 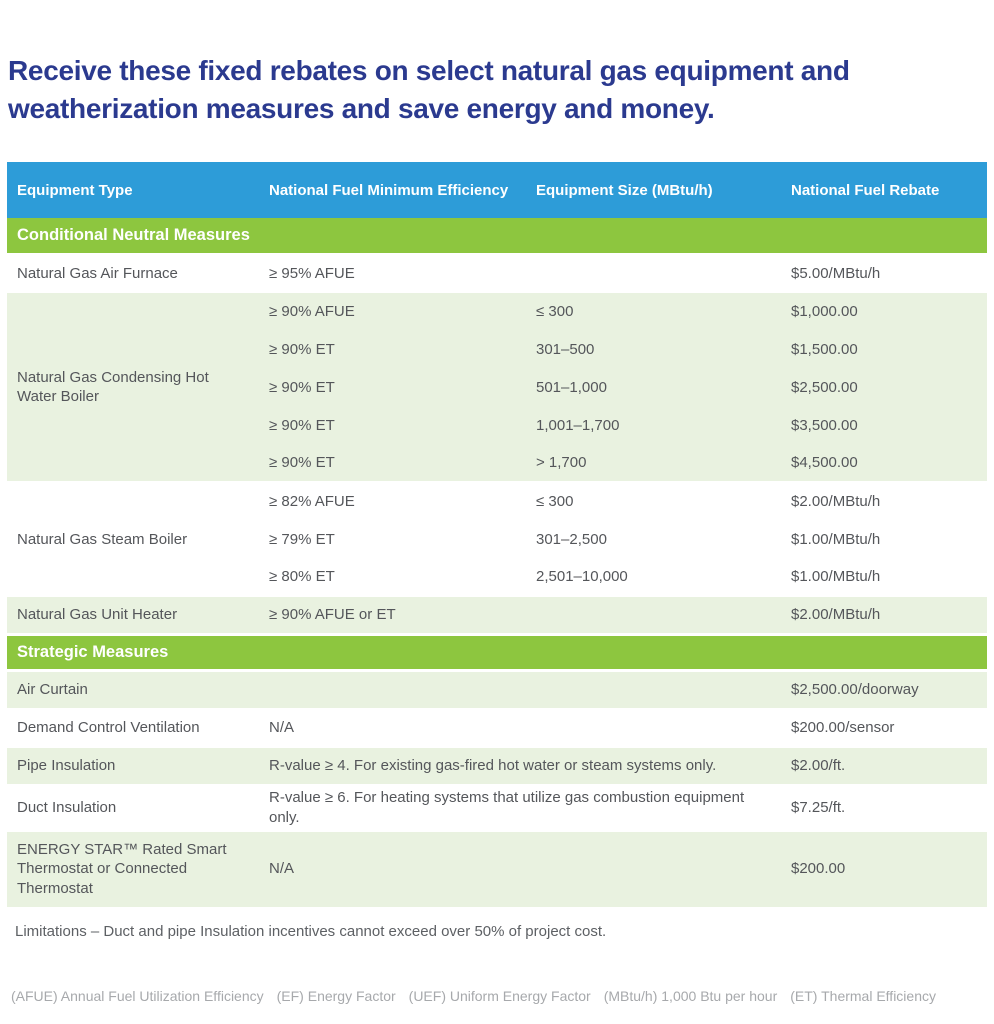 What do you see at coordinates (133, 615) in the screenshot?
I see `equipment-cell: Natural Gas Unit Heater` at bounding box center [133, 615].